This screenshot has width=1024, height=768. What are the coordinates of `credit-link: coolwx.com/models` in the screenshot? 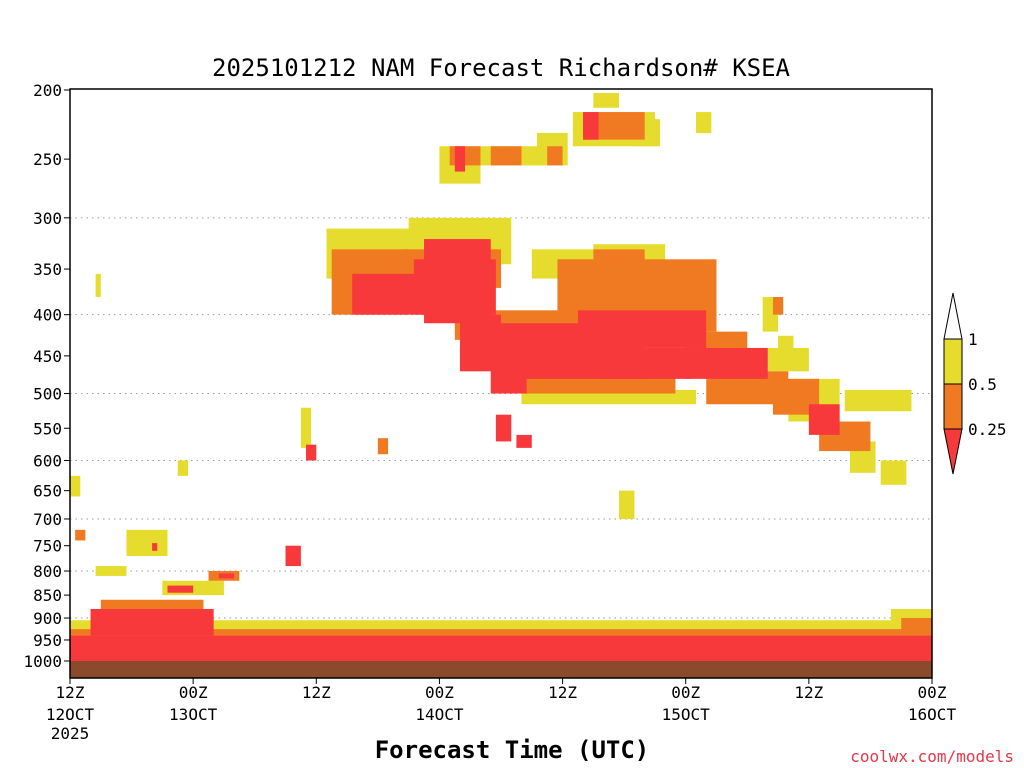 It's located at (932, 756).